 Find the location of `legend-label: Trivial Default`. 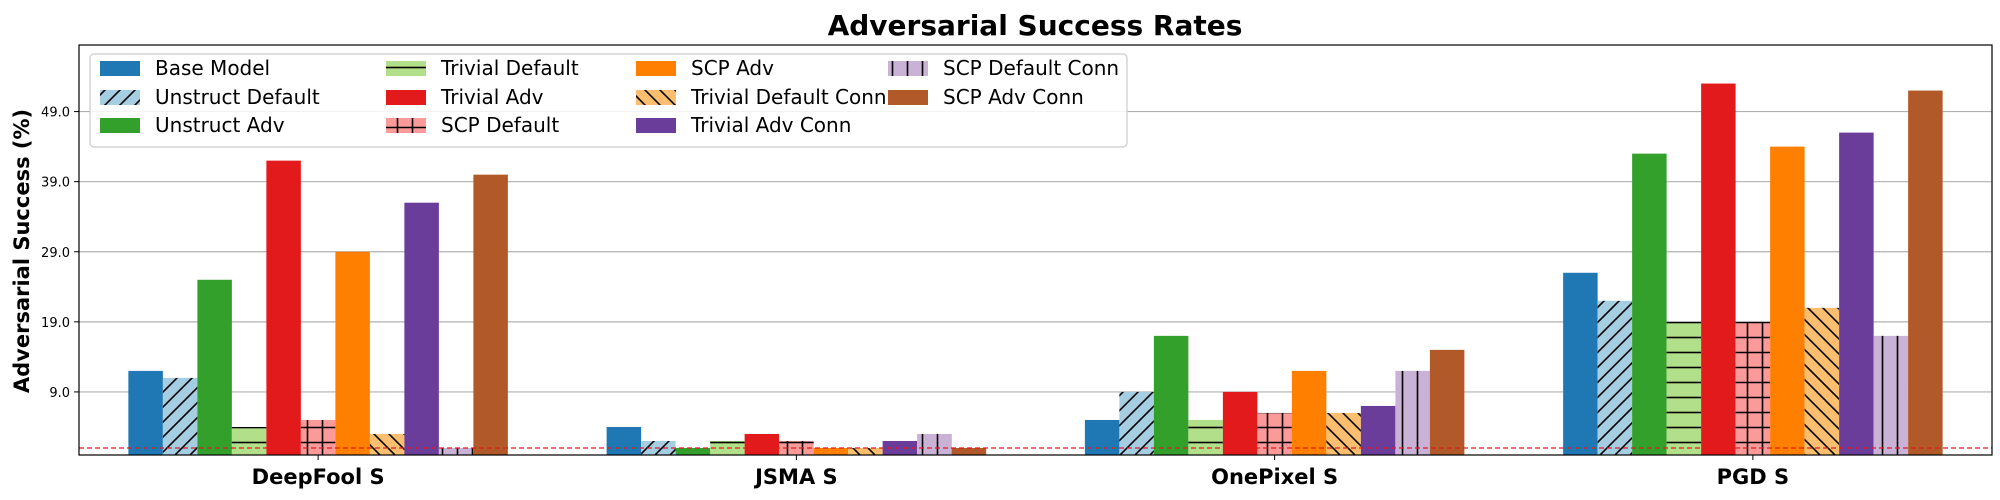

legend-label: Trivial Default is located at coordinates (509, 68).